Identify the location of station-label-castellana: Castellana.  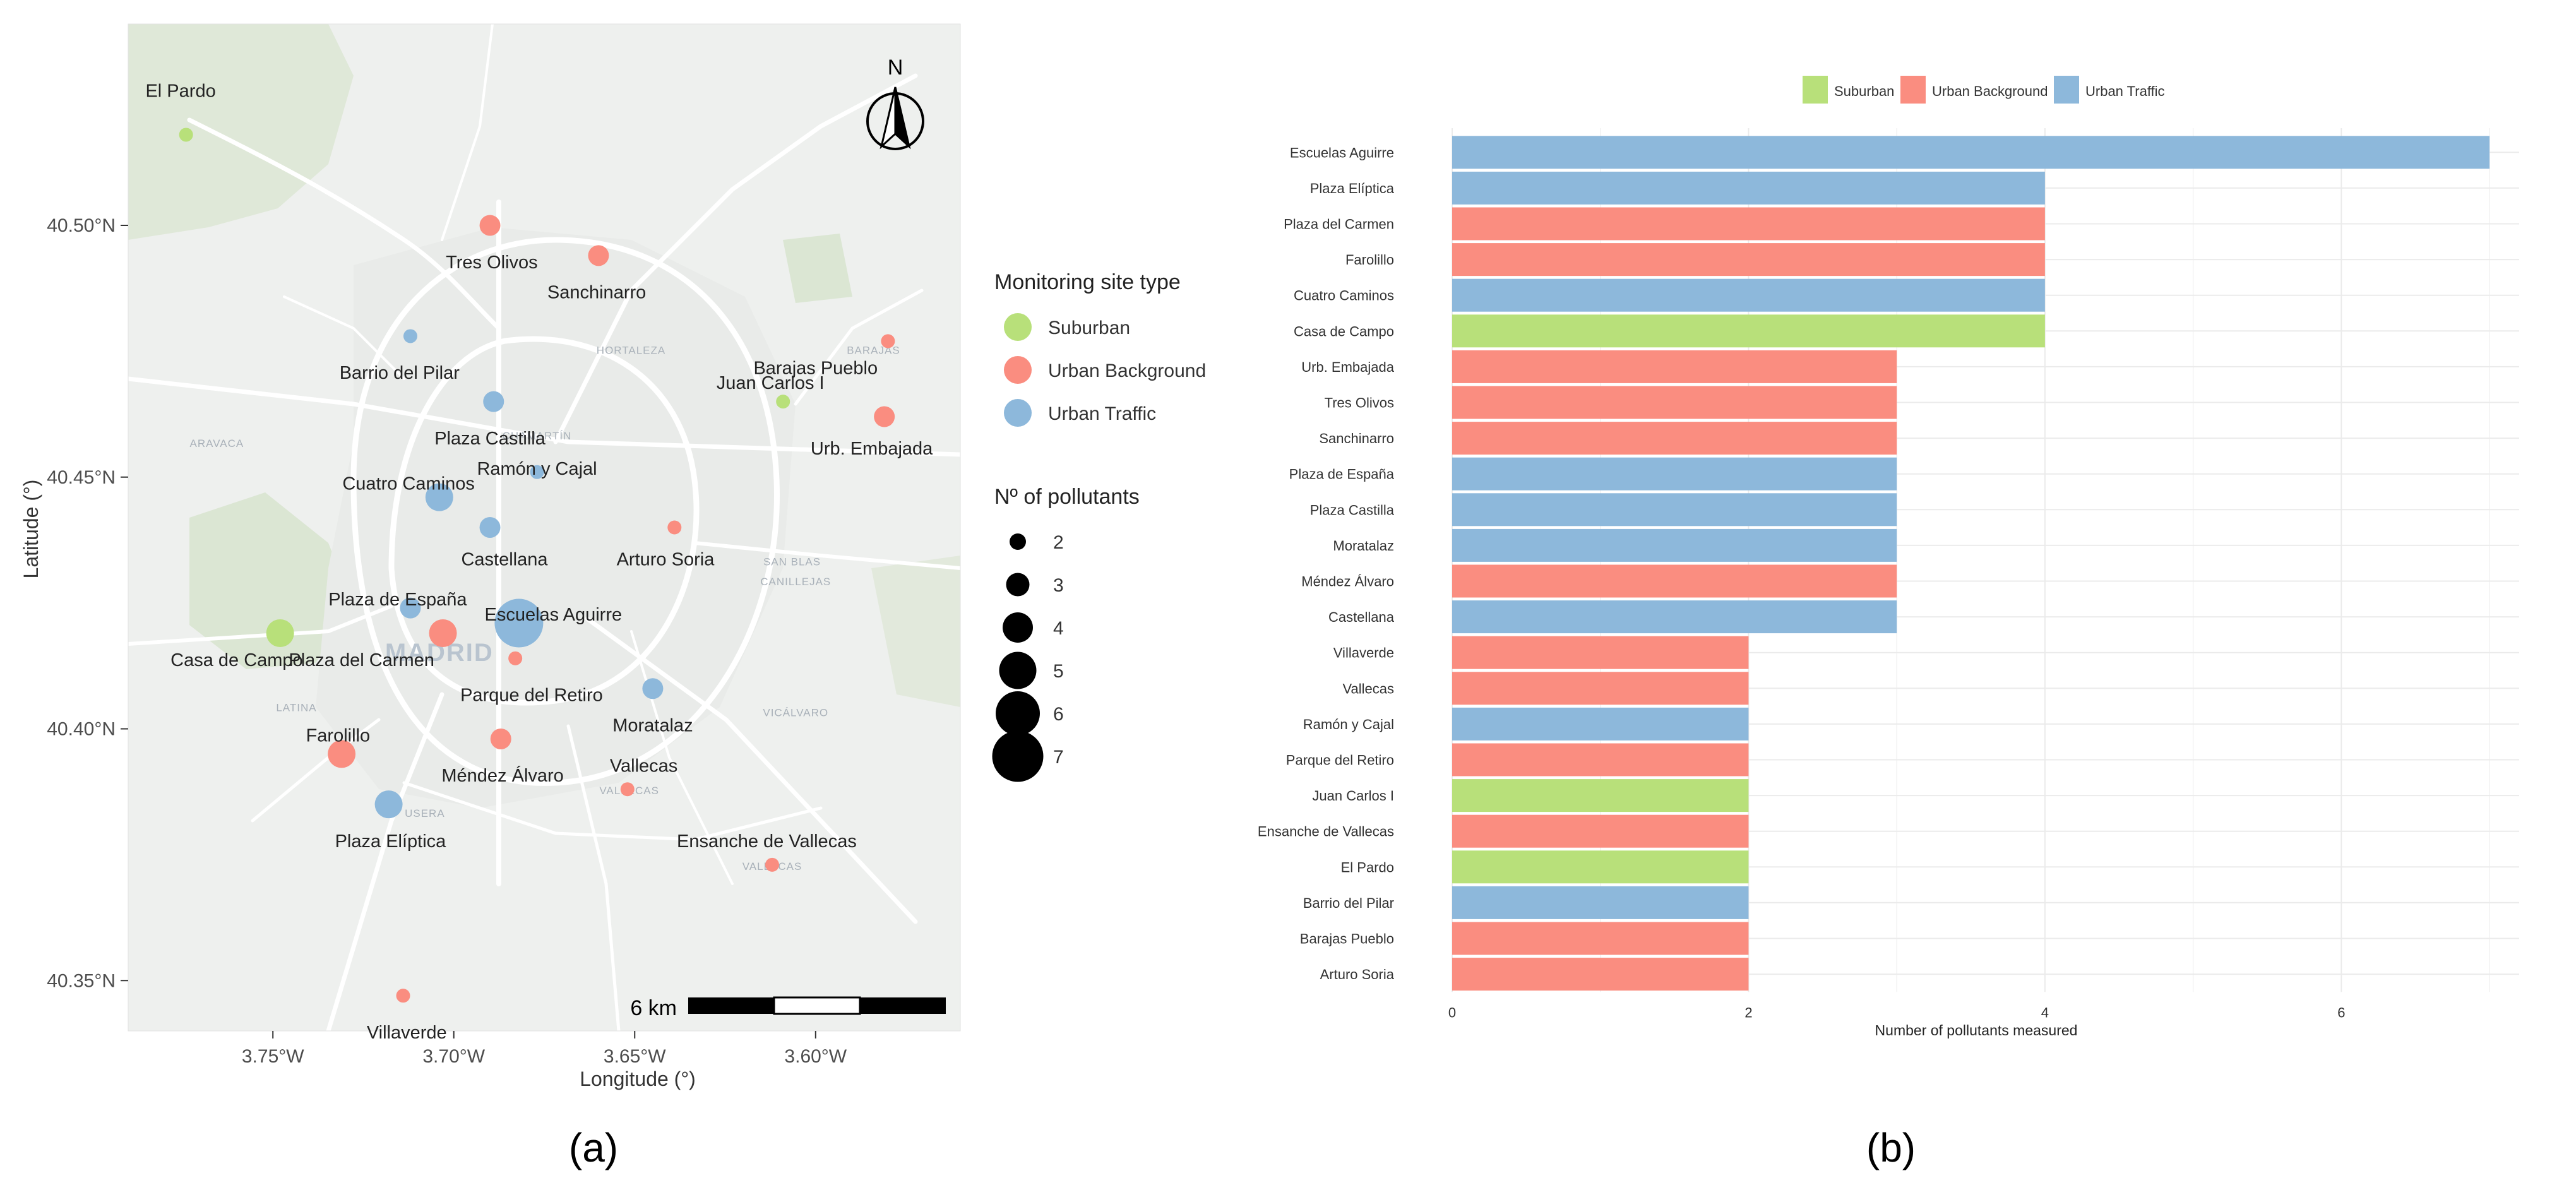
(504, 559).